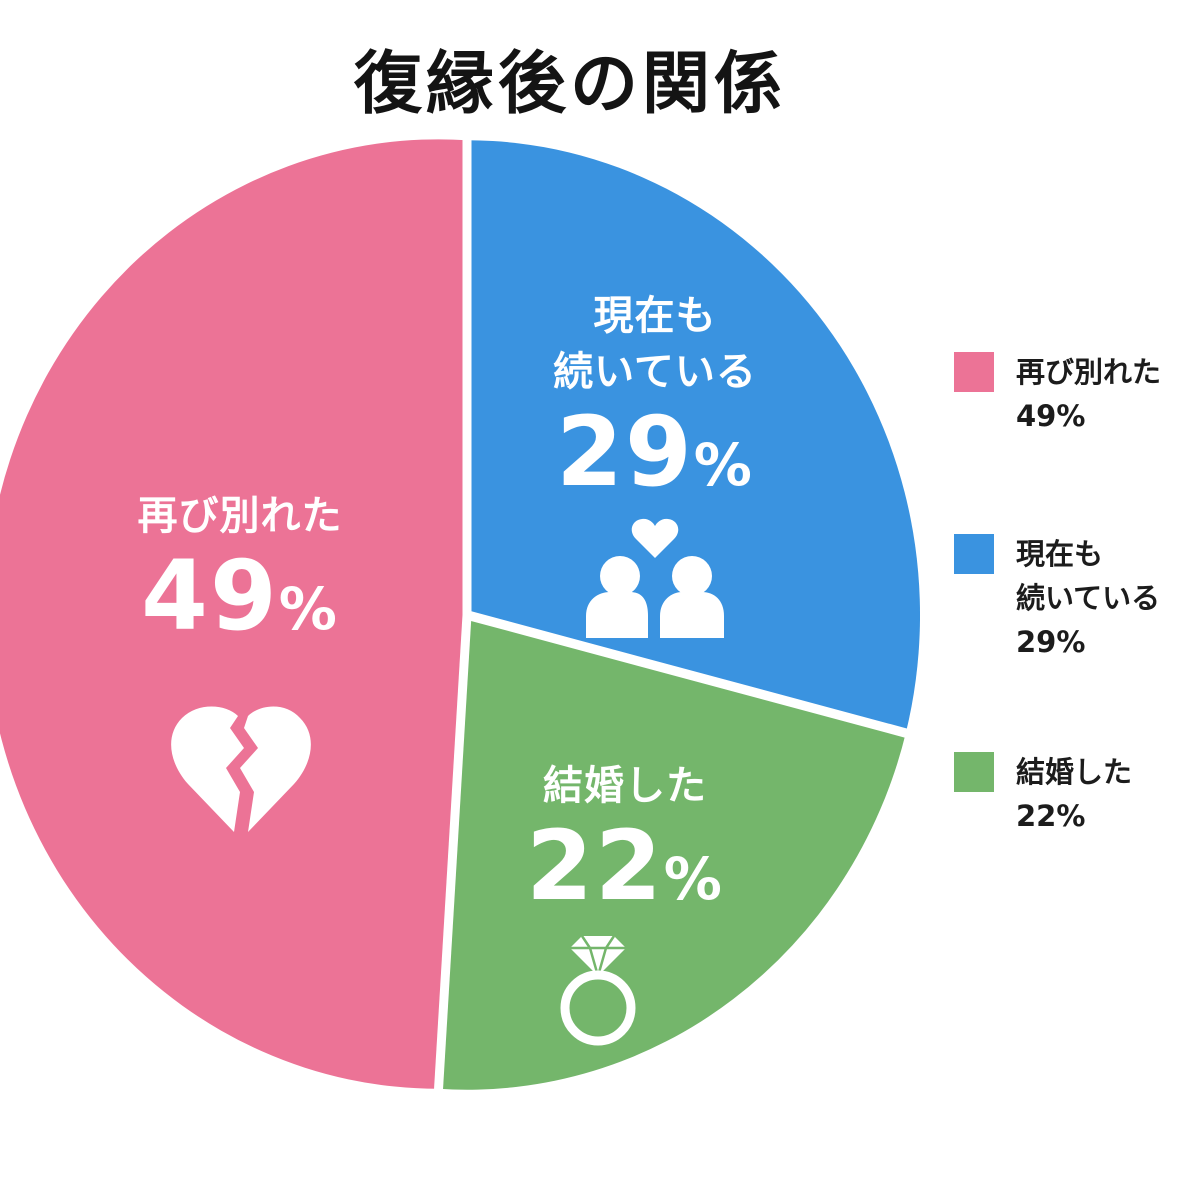  What do you see at coordinates (655, 452) in the screenshot?
I see `slice-percent: 29%` at bounding box center [655, 452].